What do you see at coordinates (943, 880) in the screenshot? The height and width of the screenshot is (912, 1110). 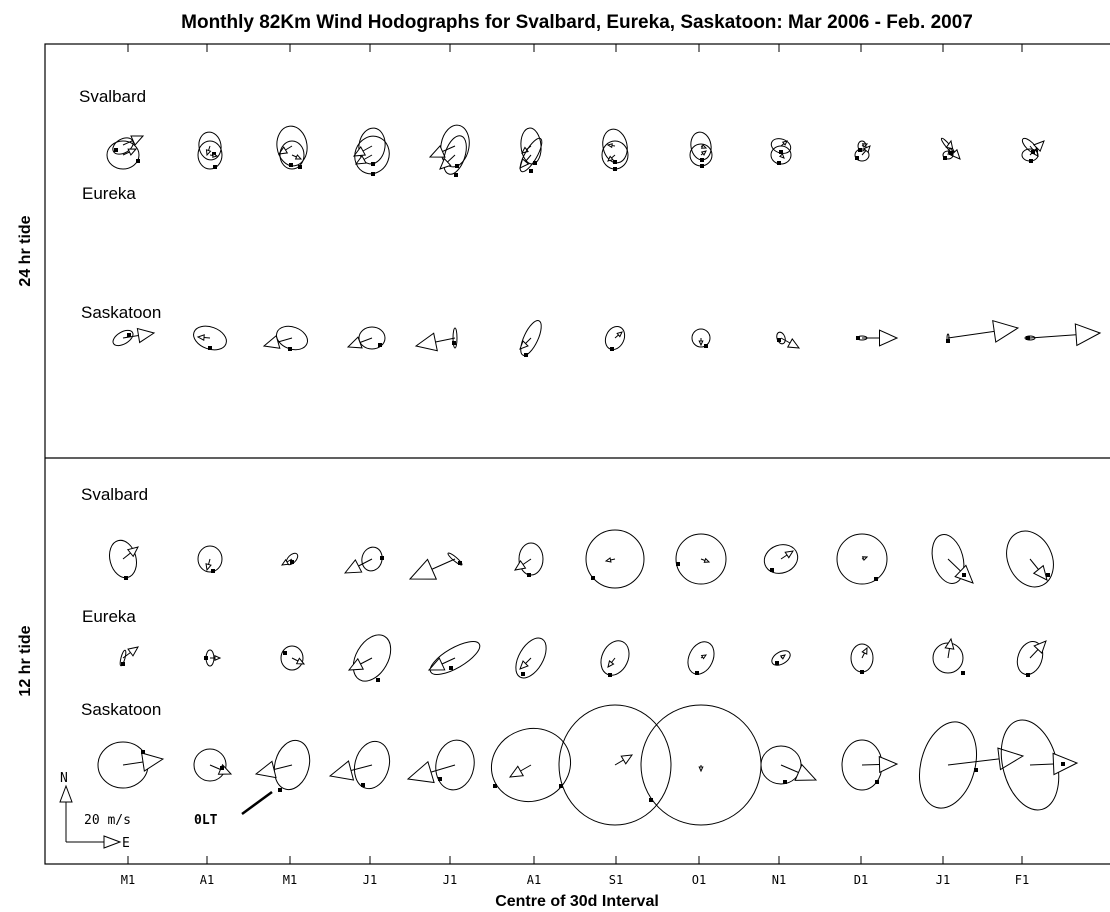 I see `x-tick-label-10: J1` at bounding box center [943, 880].